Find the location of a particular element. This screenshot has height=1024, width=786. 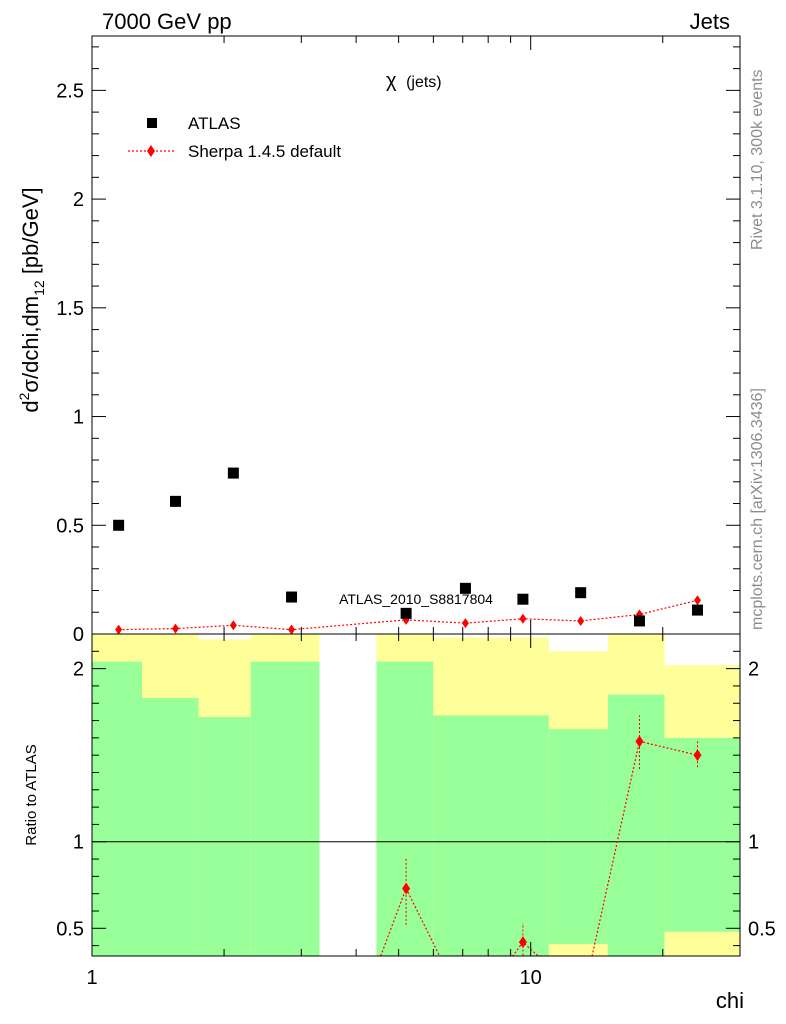

x-tick-label: 10 is located at coordinates (531, 978).